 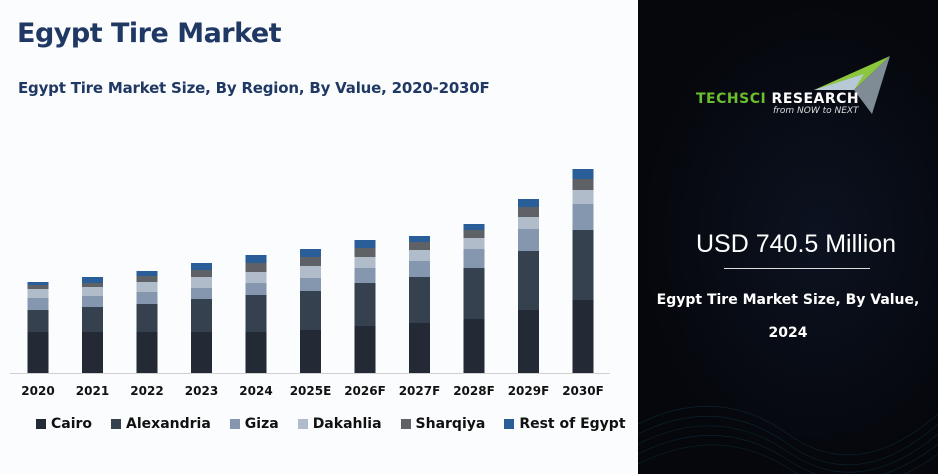 What do you see at coordinates (311, 391) in the screenshot?
I see `x-tick-label: 2025E` at bounding box center [311, 391].